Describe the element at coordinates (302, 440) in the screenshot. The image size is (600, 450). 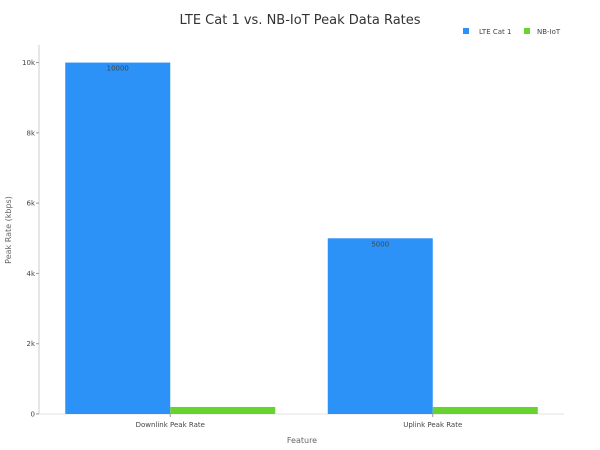
I see `x-axis-title: Feature` at that location.